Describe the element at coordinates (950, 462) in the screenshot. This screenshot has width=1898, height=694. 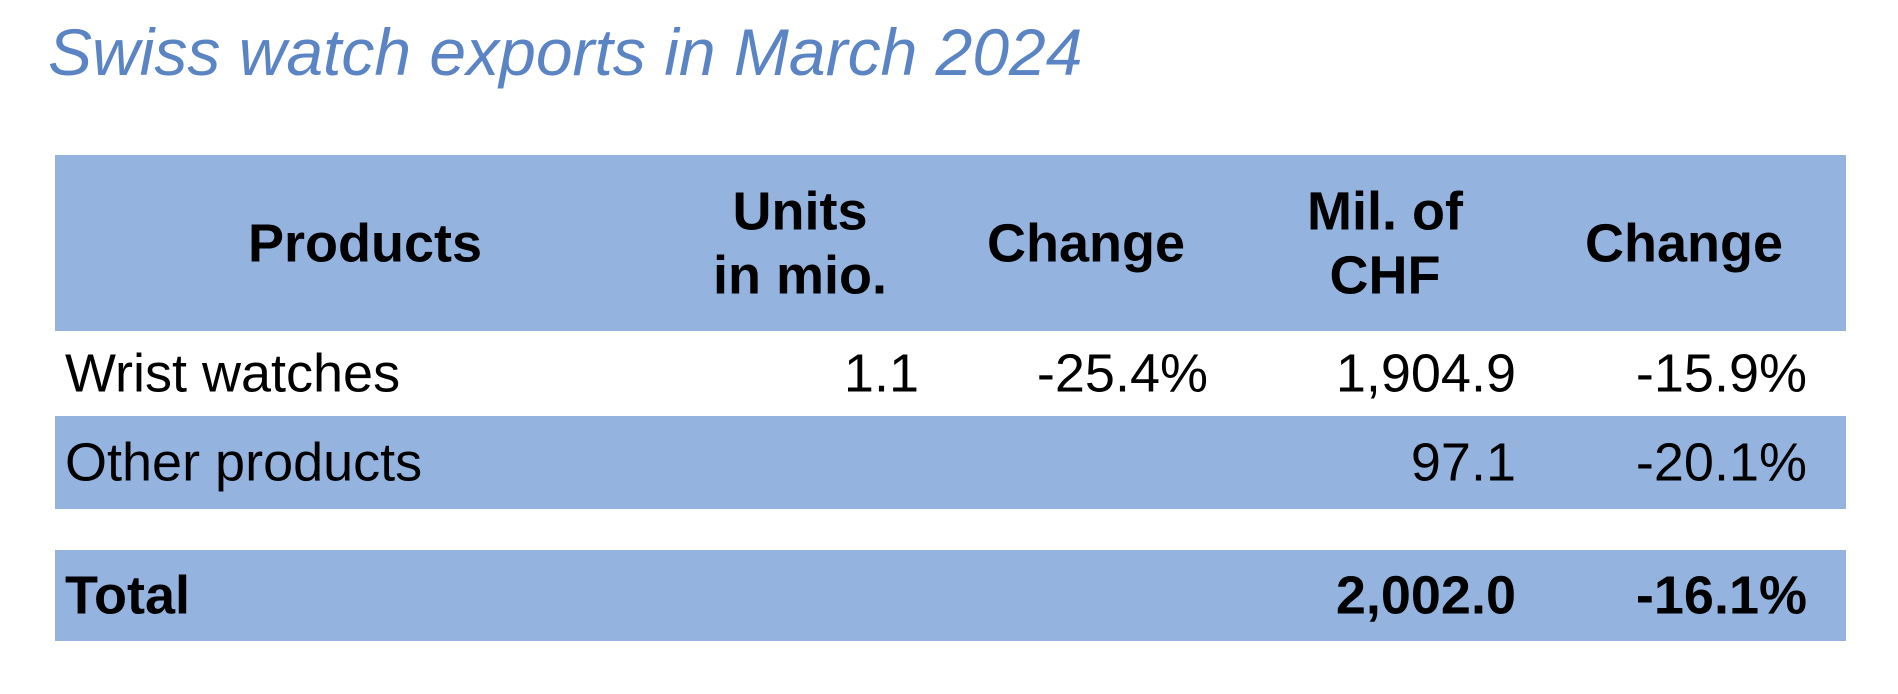
I see `row-band` at that location.